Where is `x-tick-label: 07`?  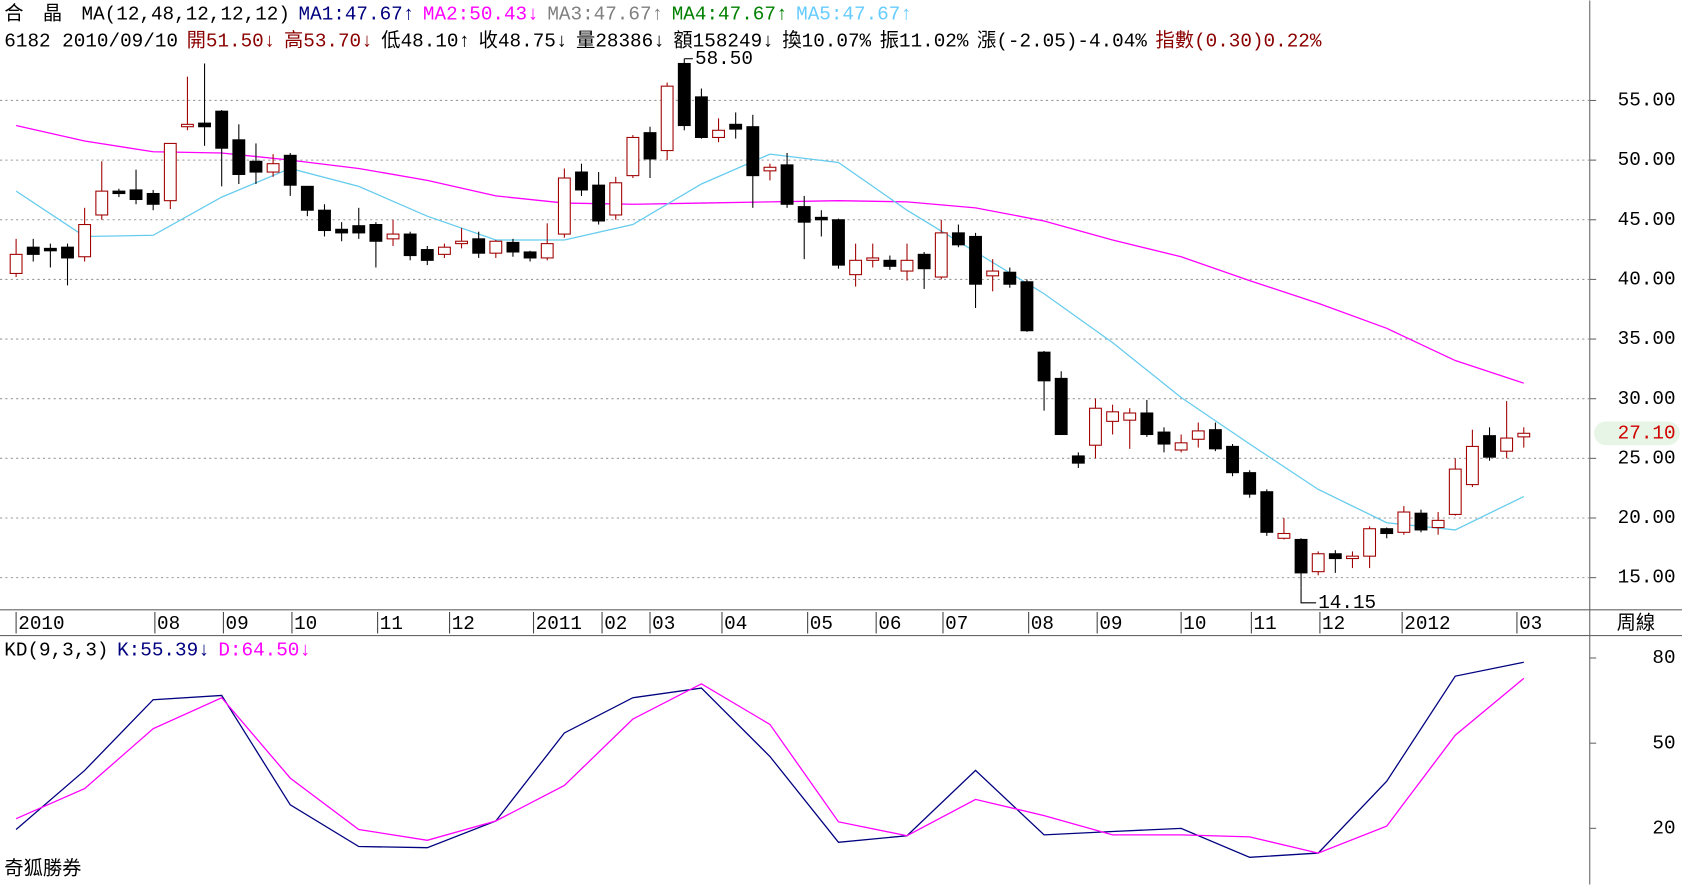 x-tick-label: 07 is located at coordinates (956, 624).